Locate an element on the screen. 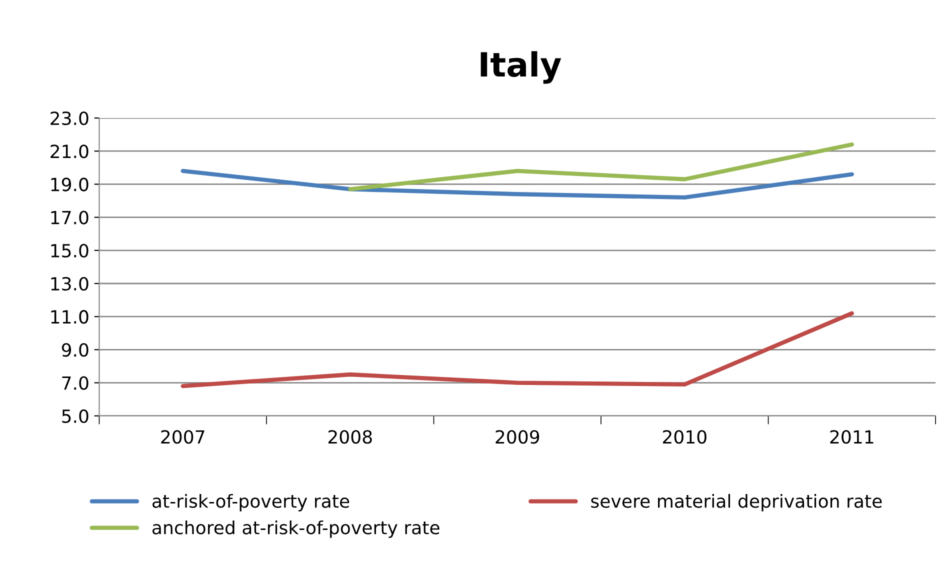 This screenshot has width=945, height=562. x-tick-label: 2007 is located at coordinates (182, 437).